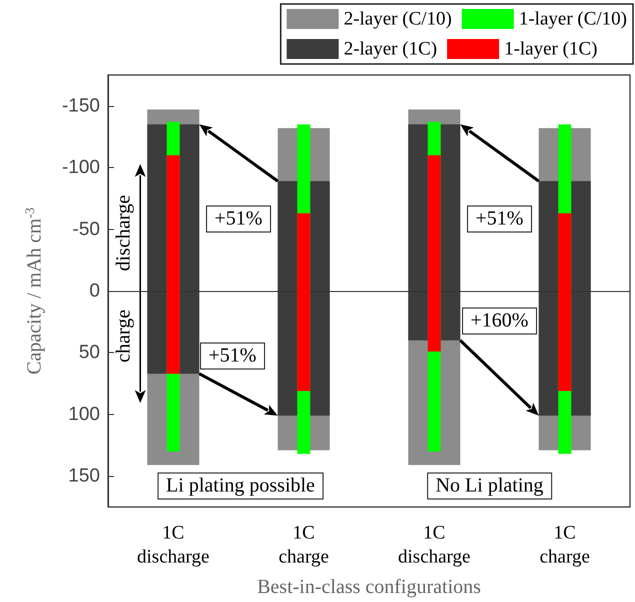  Describe the element at coordinates (500, 321) in the screenshot. I see `annotation: +160%` at that location.